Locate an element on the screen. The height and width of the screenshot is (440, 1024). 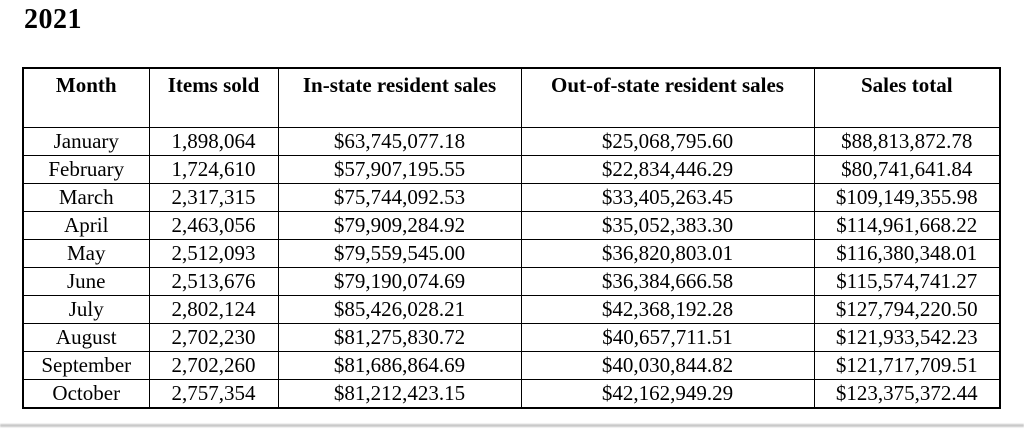
page-divider is located at coordinates (512, 425).